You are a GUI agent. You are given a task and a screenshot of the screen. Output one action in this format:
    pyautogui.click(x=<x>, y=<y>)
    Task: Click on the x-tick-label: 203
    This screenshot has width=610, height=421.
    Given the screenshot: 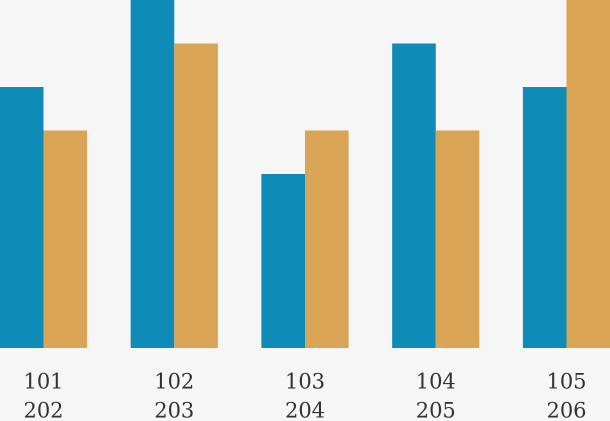 What is the action you would take?
    pyautogui.click(x=174, y=410)
    